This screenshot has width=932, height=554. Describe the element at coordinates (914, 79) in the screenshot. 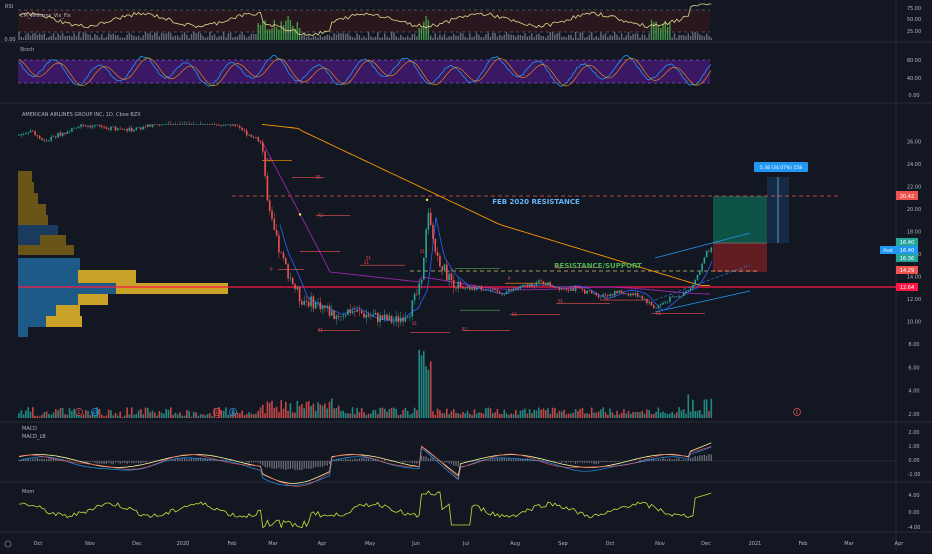

I see `stoch-tick-40: 40.00` at that location.